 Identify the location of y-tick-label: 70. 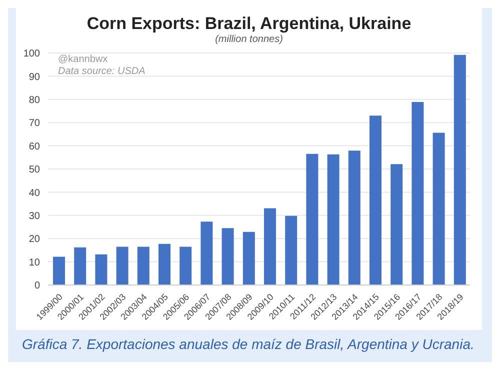
(34, 124).